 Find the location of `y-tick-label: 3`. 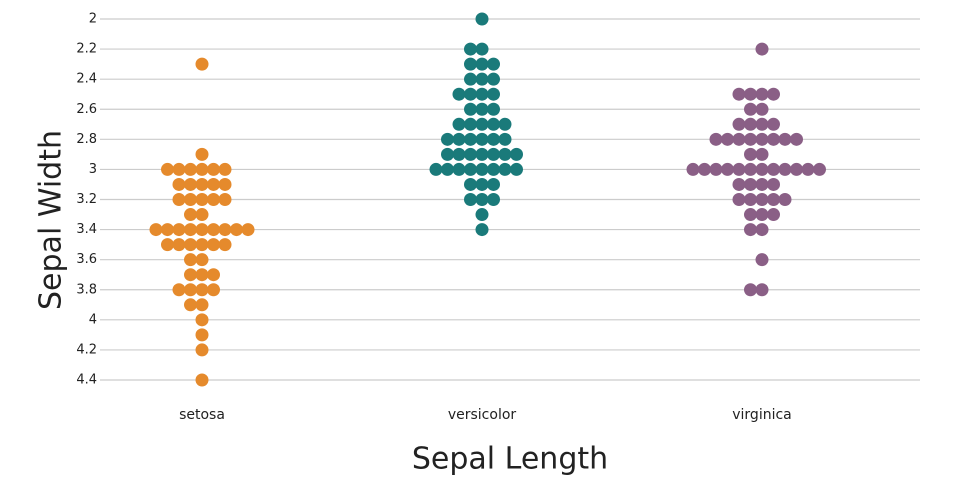

y-tick-label: 3 is located at coordinates (93, 169).